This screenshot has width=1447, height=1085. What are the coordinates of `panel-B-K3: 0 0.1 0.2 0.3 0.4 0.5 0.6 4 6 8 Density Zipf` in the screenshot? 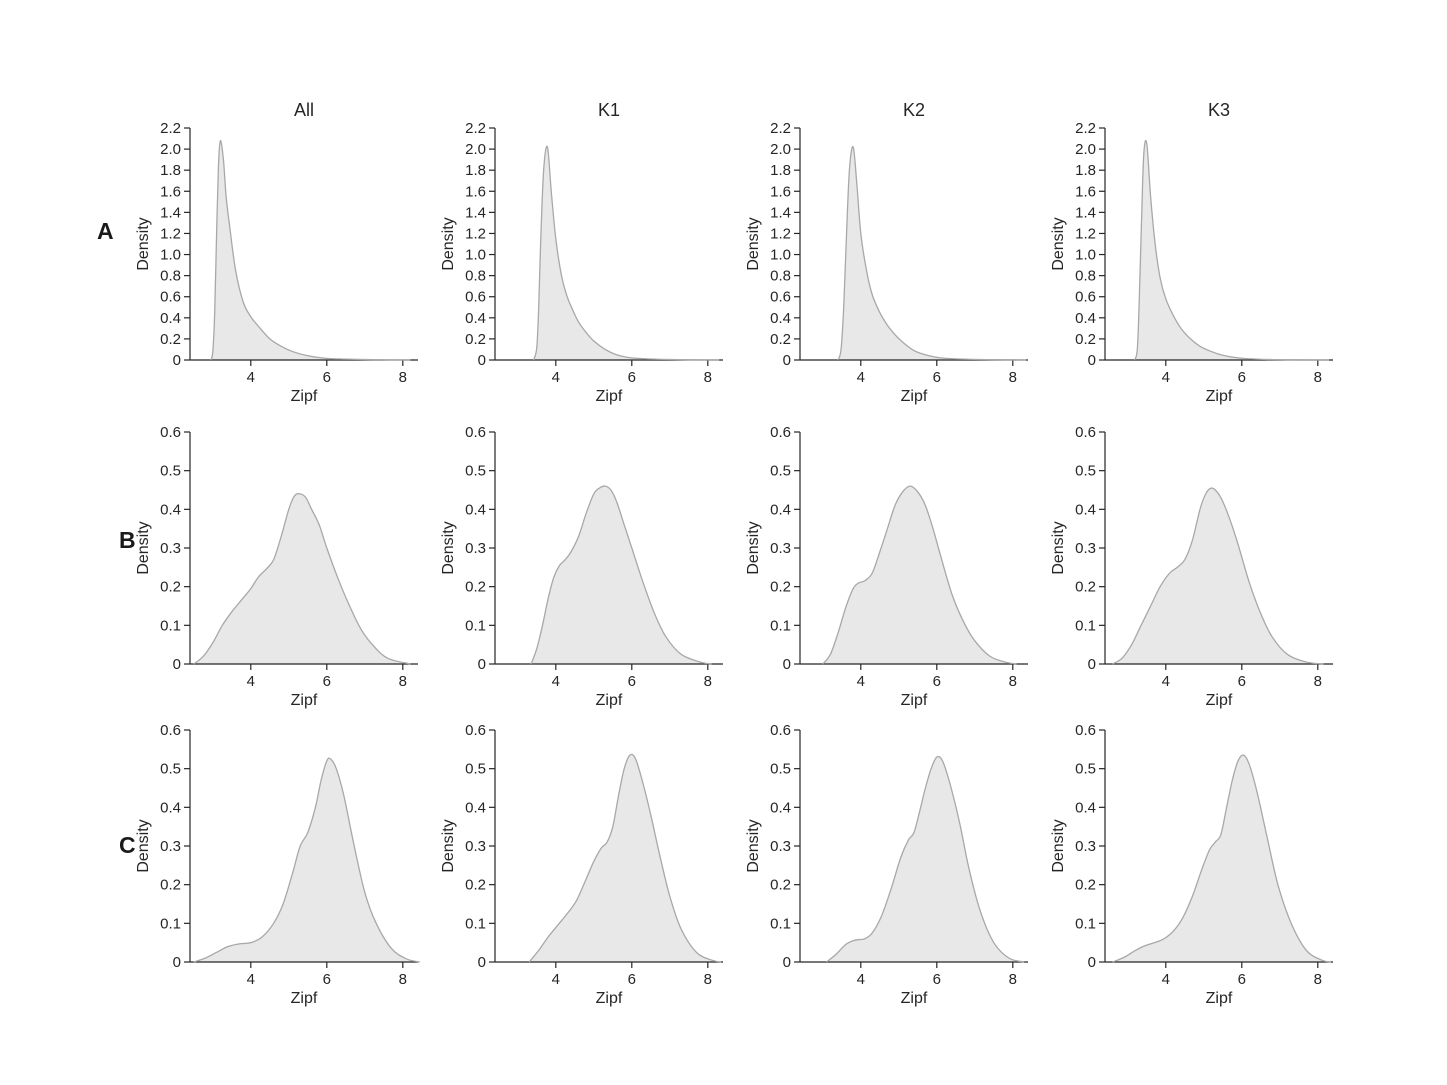 It's located at (1191, 566).